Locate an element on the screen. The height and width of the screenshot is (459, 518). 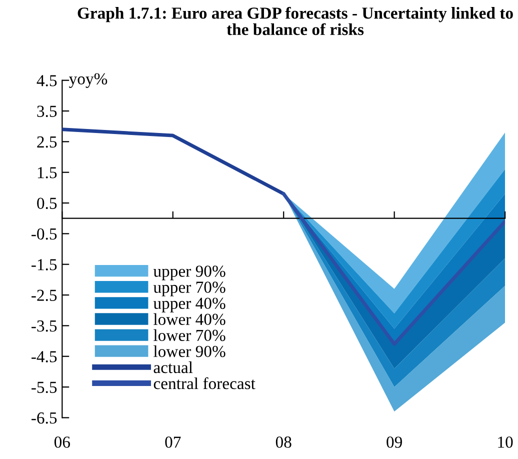
legend-label: actual is located at coordinates (173, 367).